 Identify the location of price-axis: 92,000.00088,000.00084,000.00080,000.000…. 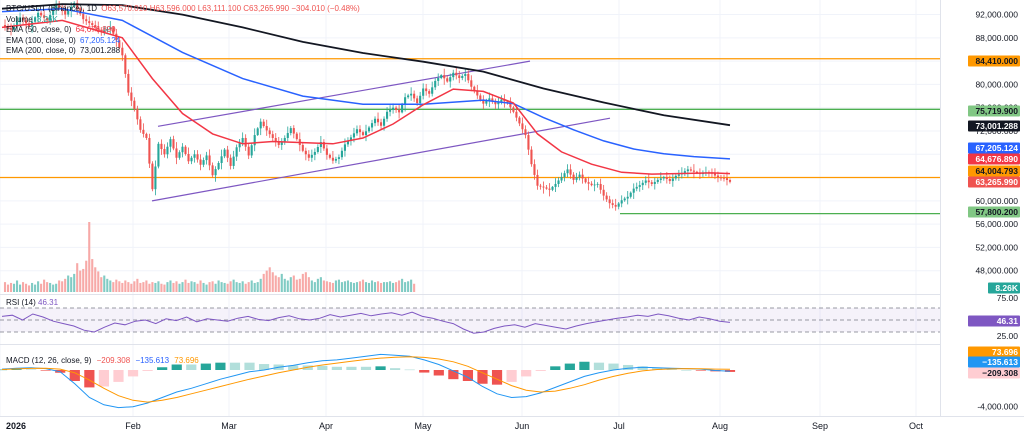
(994, 211).